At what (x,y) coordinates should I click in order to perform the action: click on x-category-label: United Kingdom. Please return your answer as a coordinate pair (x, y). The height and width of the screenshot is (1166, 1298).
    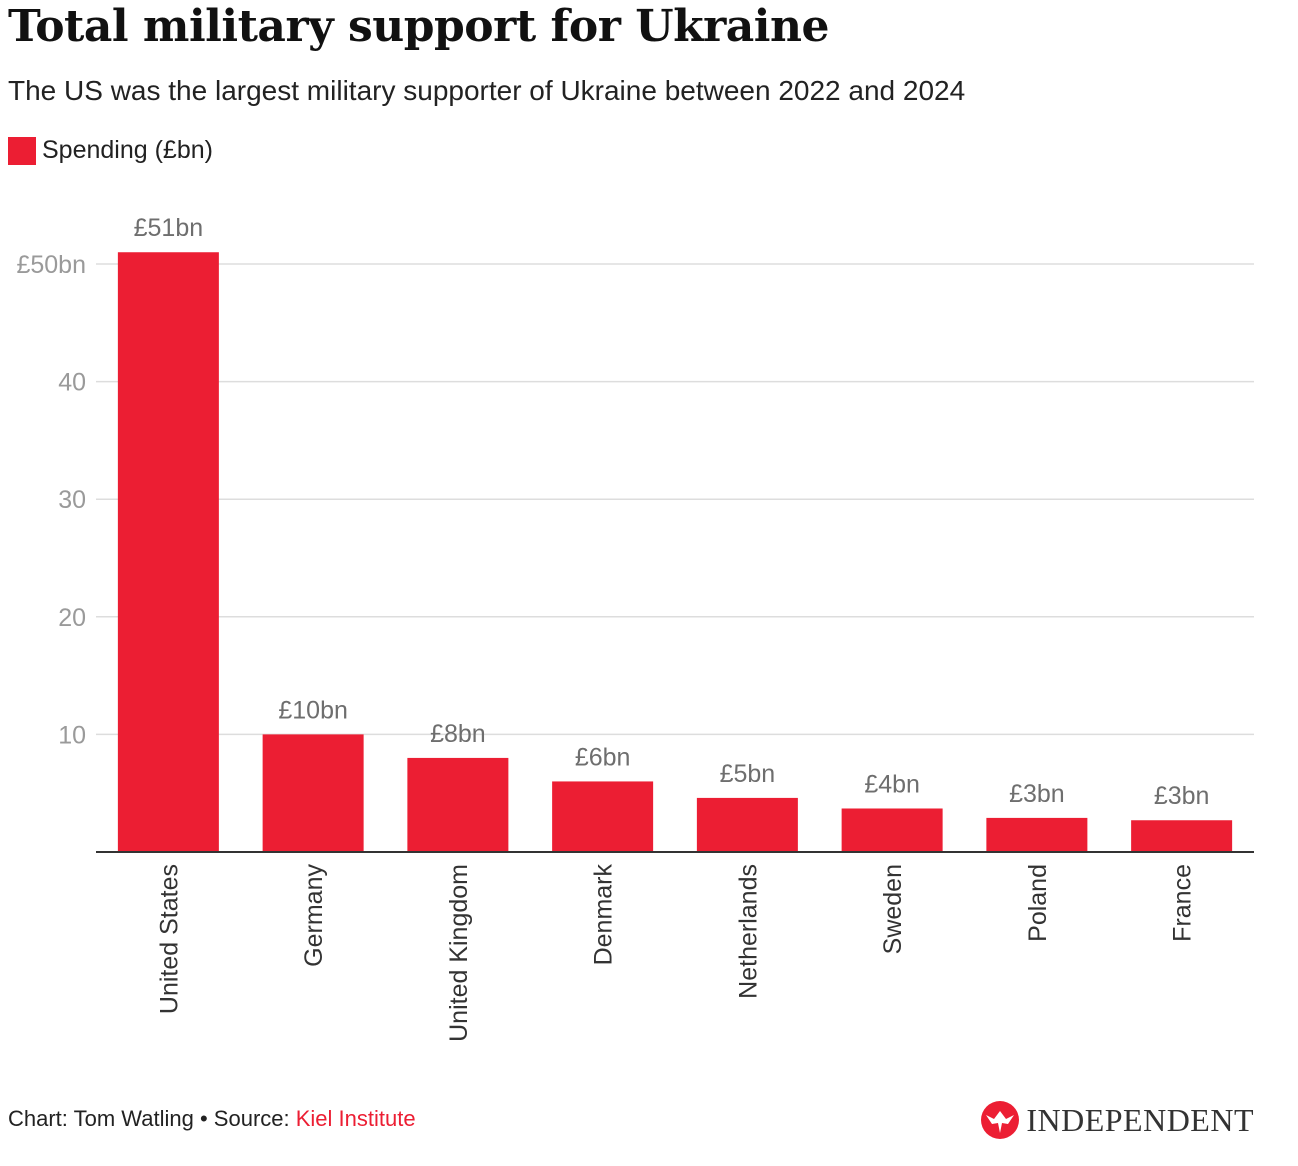
    Looking at the image, I should click on (459, 953).